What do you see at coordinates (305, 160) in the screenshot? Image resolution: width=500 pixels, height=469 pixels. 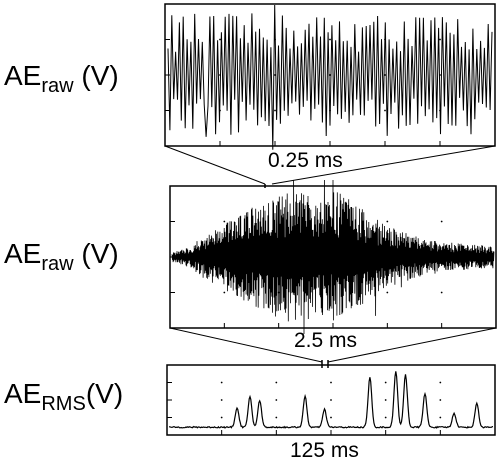 I see `panel1-time-scale: 0.25 ms` at bounding box center [305, 160].